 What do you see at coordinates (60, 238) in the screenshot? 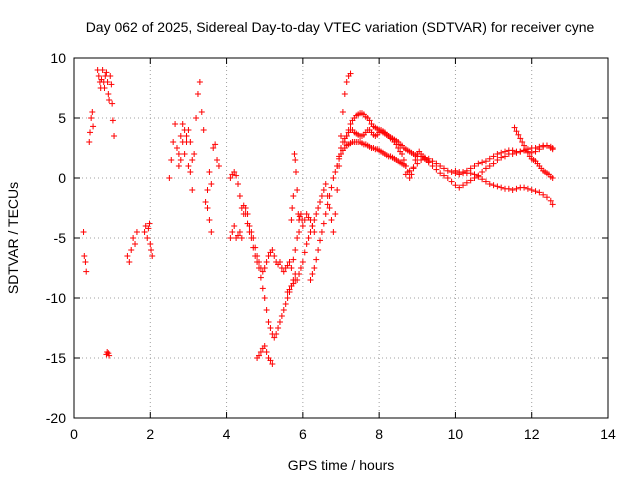
I see `y-tick-label: -5` at bounding box center [60, 238].